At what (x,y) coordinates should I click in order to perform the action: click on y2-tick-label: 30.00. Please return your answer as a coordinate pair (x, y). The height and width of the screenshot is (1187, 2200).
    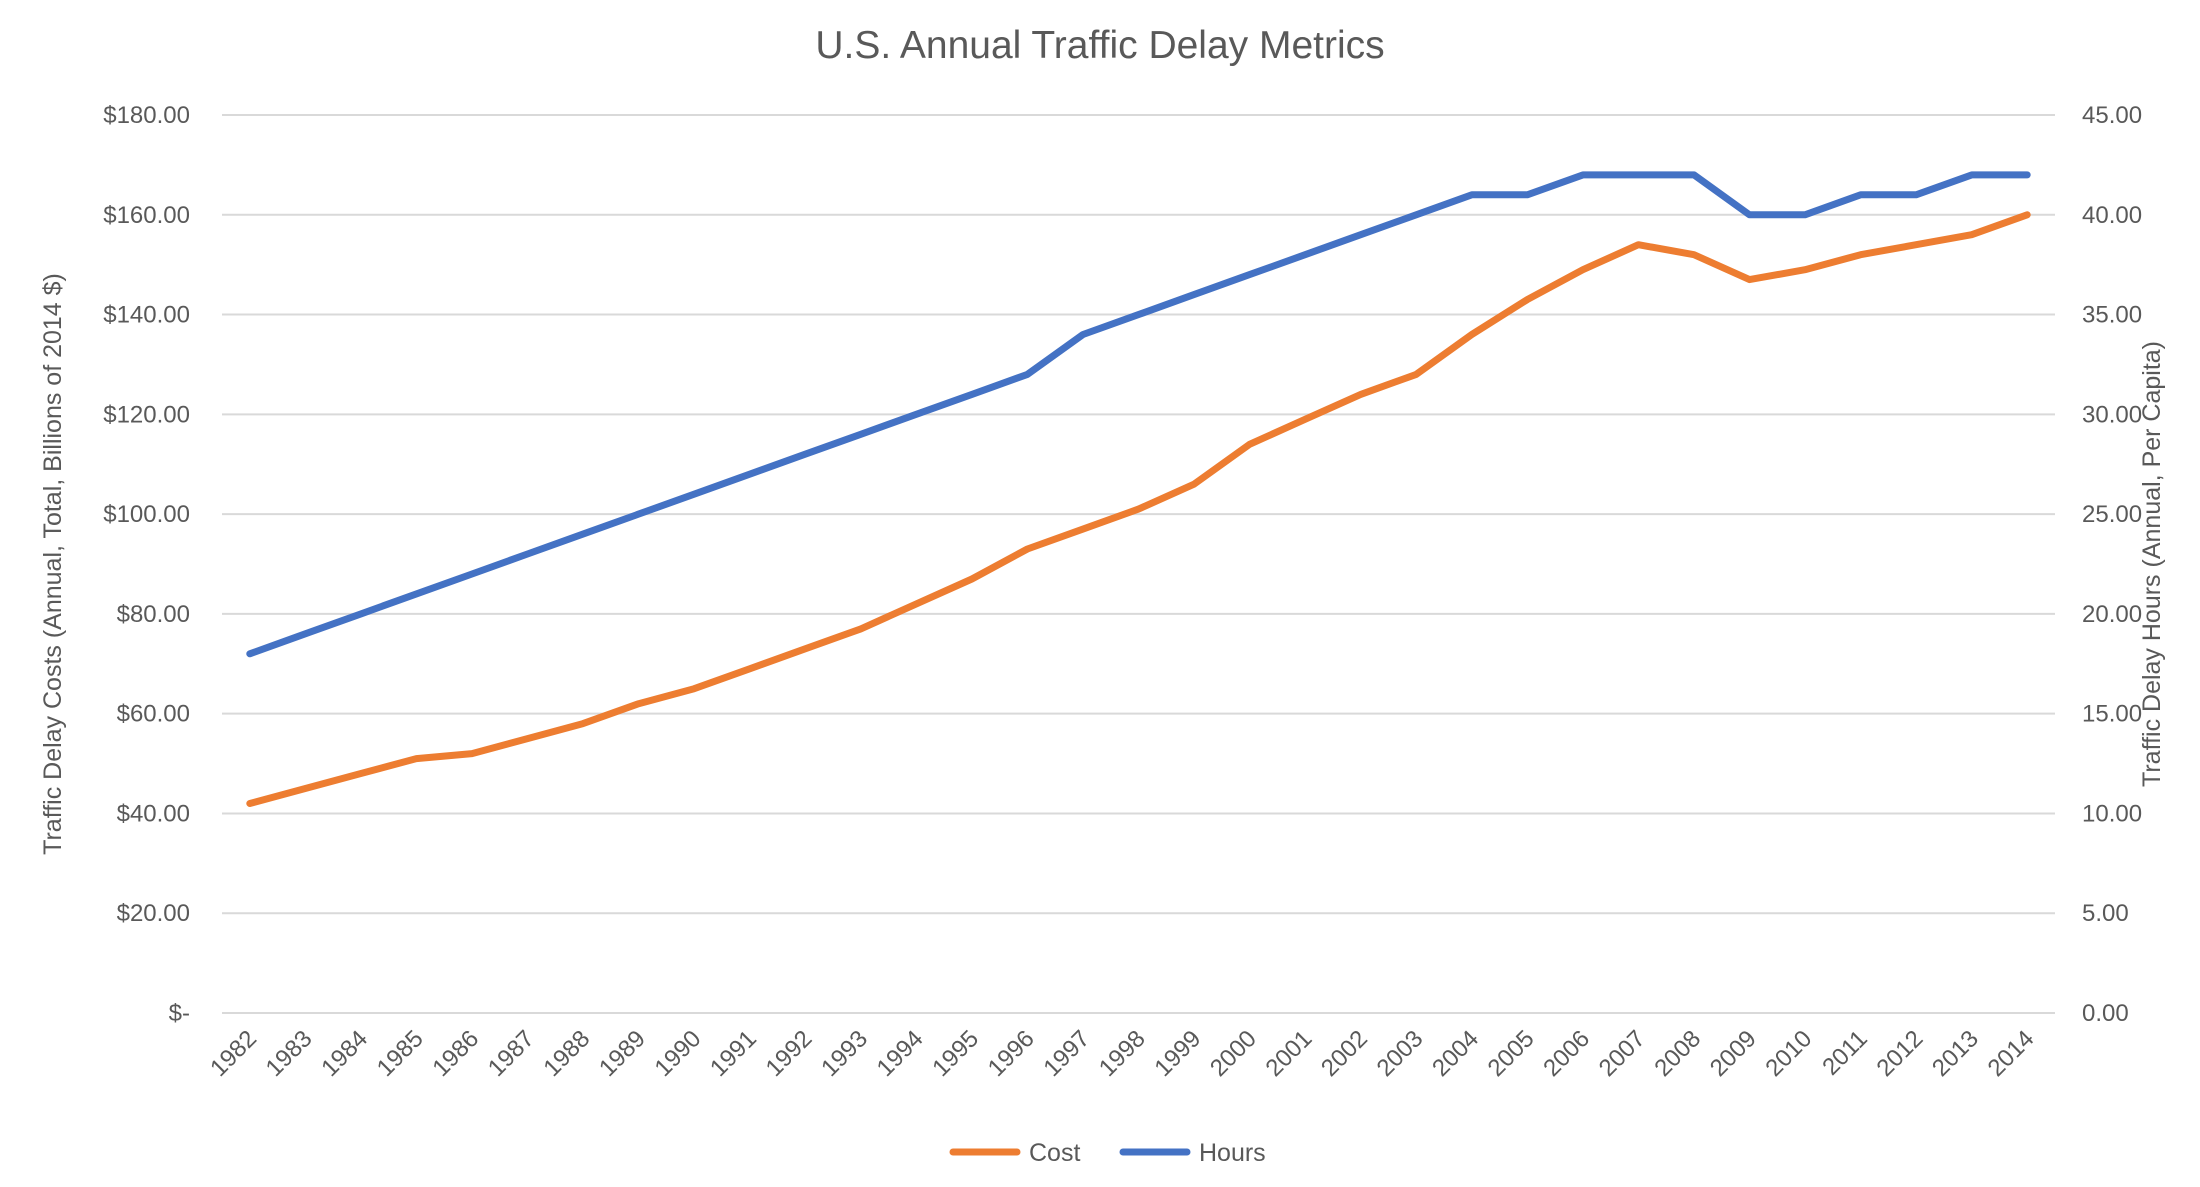
    Looking at the image, I should click on (2112, 414).